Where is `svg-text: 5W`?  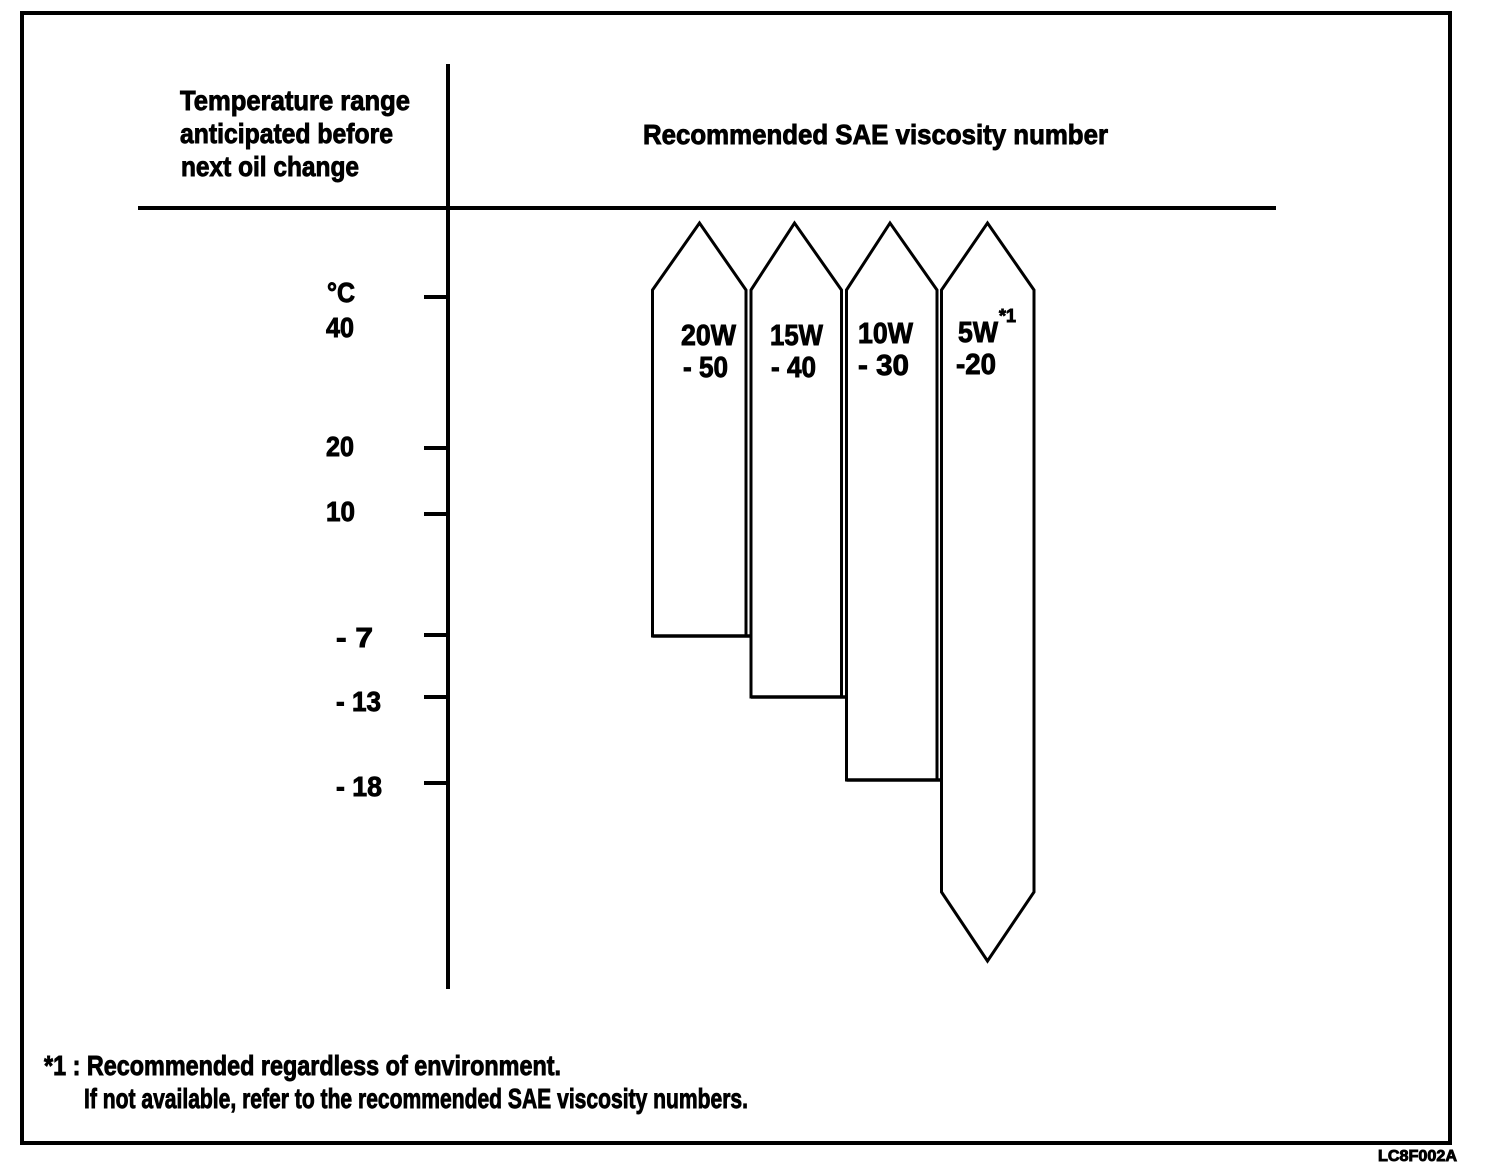
svg-text: 5W is located at coordinates (978, 333).